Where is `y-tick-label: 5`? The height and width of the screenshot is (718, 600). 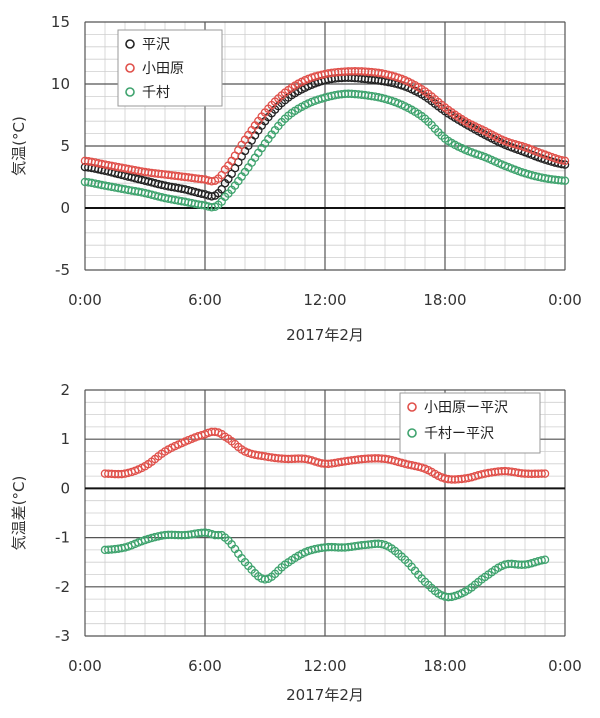
y-tick-label: 5 is located at coordinates (65, 146).